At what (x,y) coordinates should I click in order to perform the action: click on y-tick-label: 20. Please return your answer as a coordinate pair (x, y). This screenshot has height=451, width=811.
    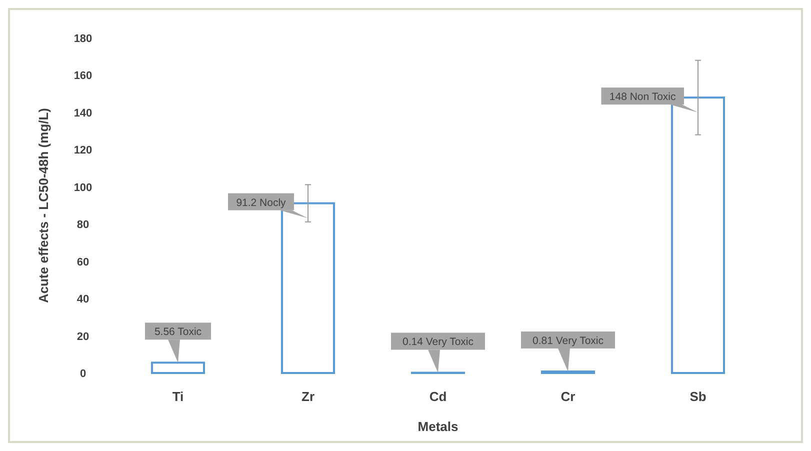
    Looking at the image, I should click on (83, 336).